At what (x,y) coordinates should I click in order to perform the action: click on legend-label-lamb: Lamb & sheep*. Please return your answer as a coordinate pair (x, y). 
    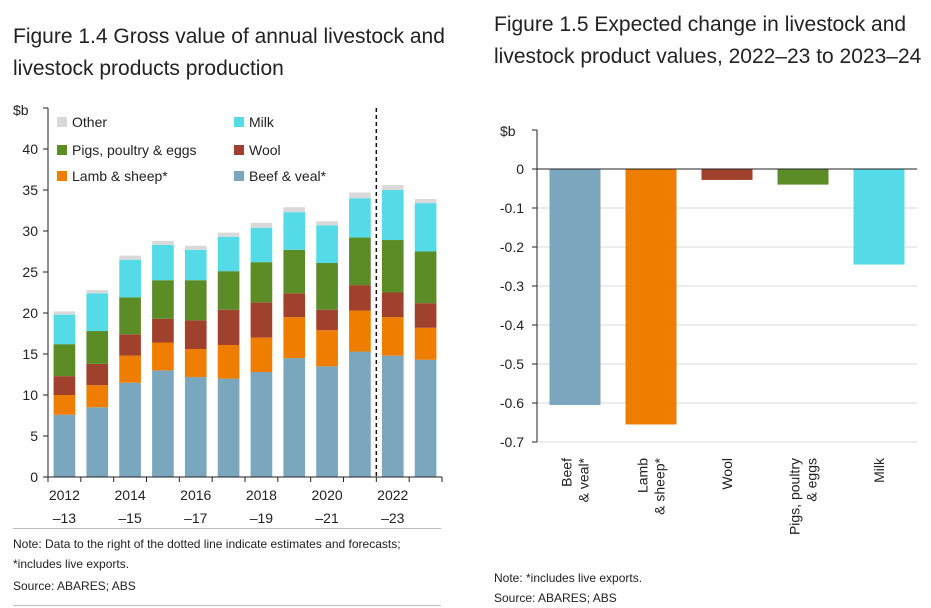
    Looking at the image, I should click on (120, 176).